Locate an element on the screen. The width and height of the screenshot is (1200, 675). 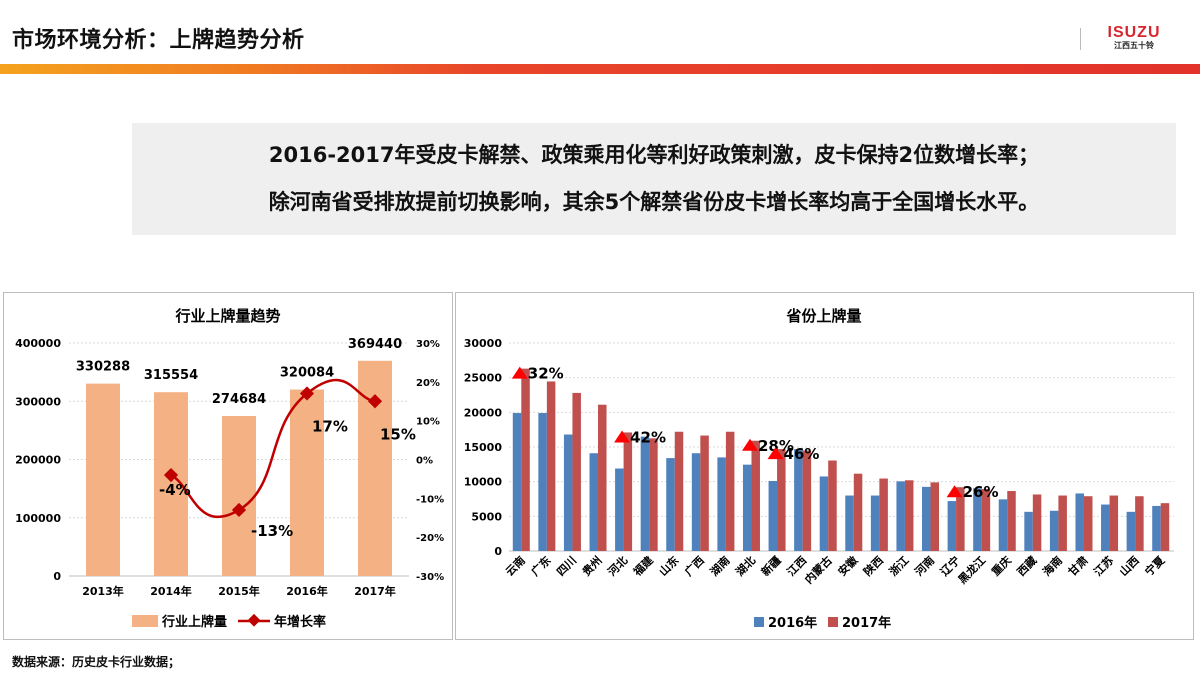
x-tick-label: 山东 is located at coordinates (668, 565).